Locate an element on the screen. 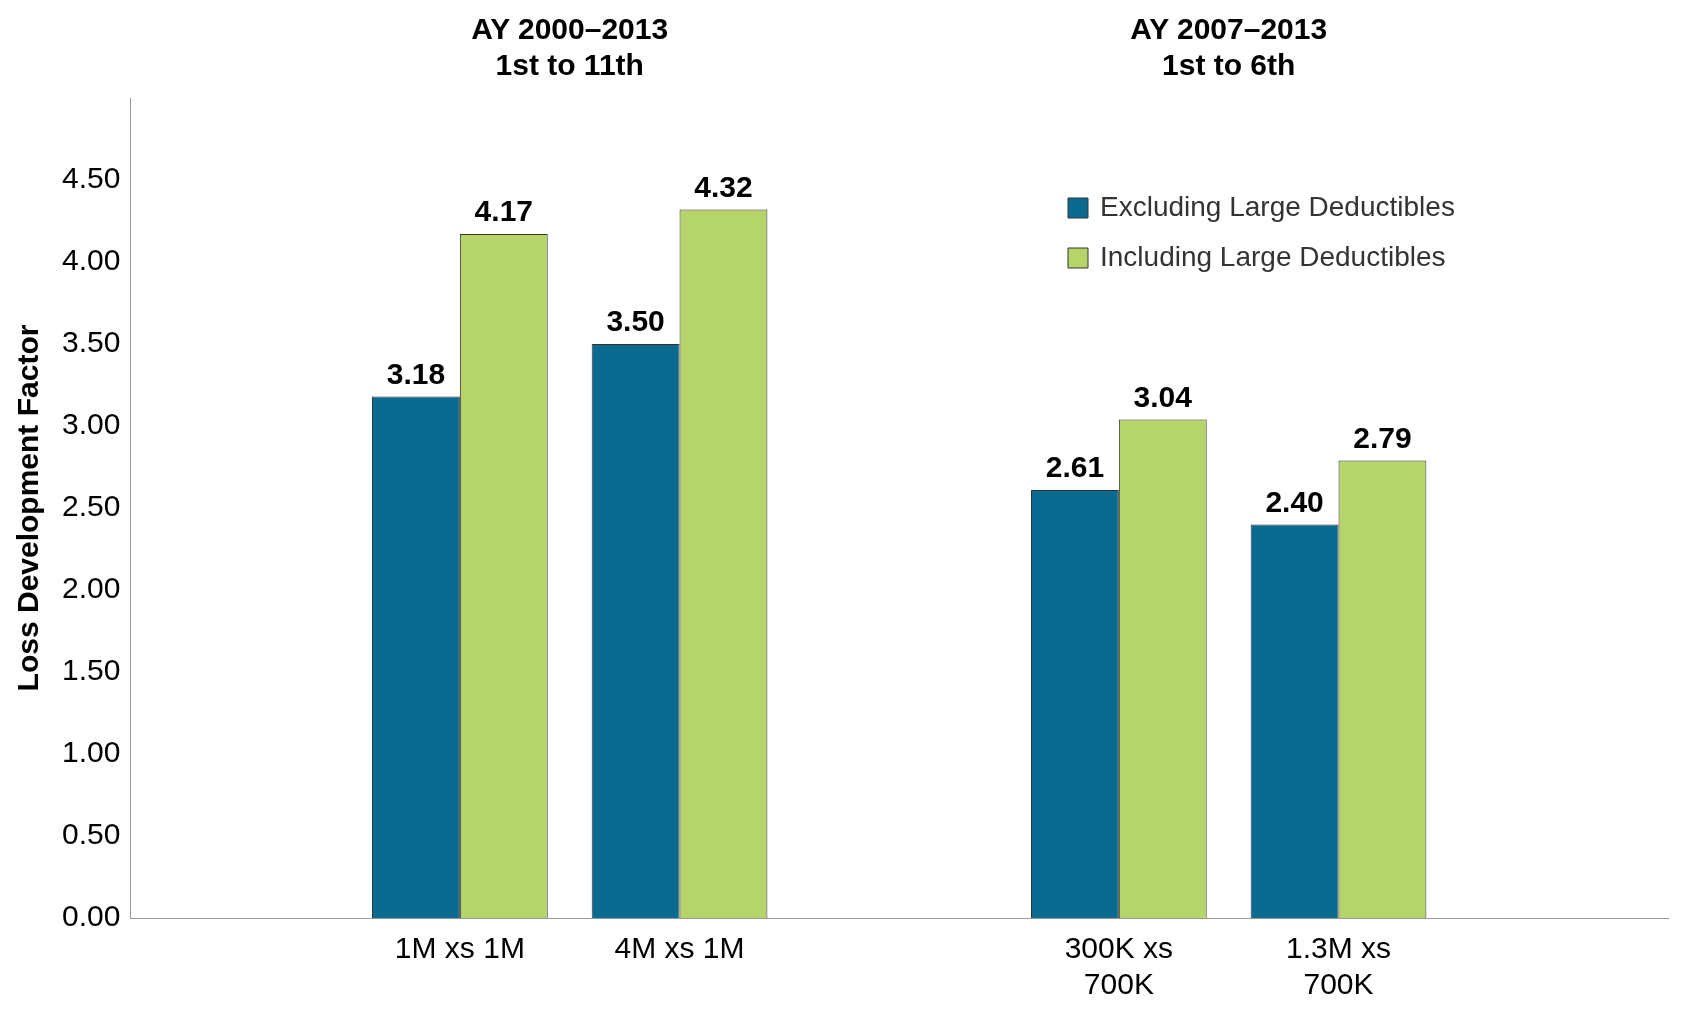  x-tick-label: 4M xs 1M is located at coordinates (679, 948).